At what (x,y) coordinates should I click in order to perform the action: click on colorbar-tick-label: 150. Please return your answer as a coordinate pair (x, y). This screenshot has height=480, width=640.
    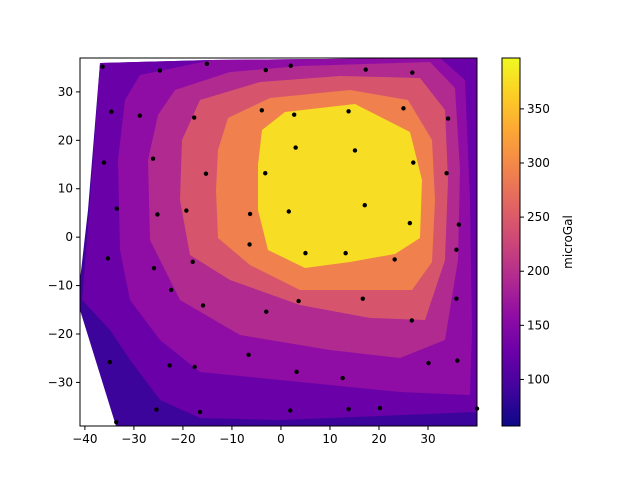
    Looking at the image, I should click on (538, 325).